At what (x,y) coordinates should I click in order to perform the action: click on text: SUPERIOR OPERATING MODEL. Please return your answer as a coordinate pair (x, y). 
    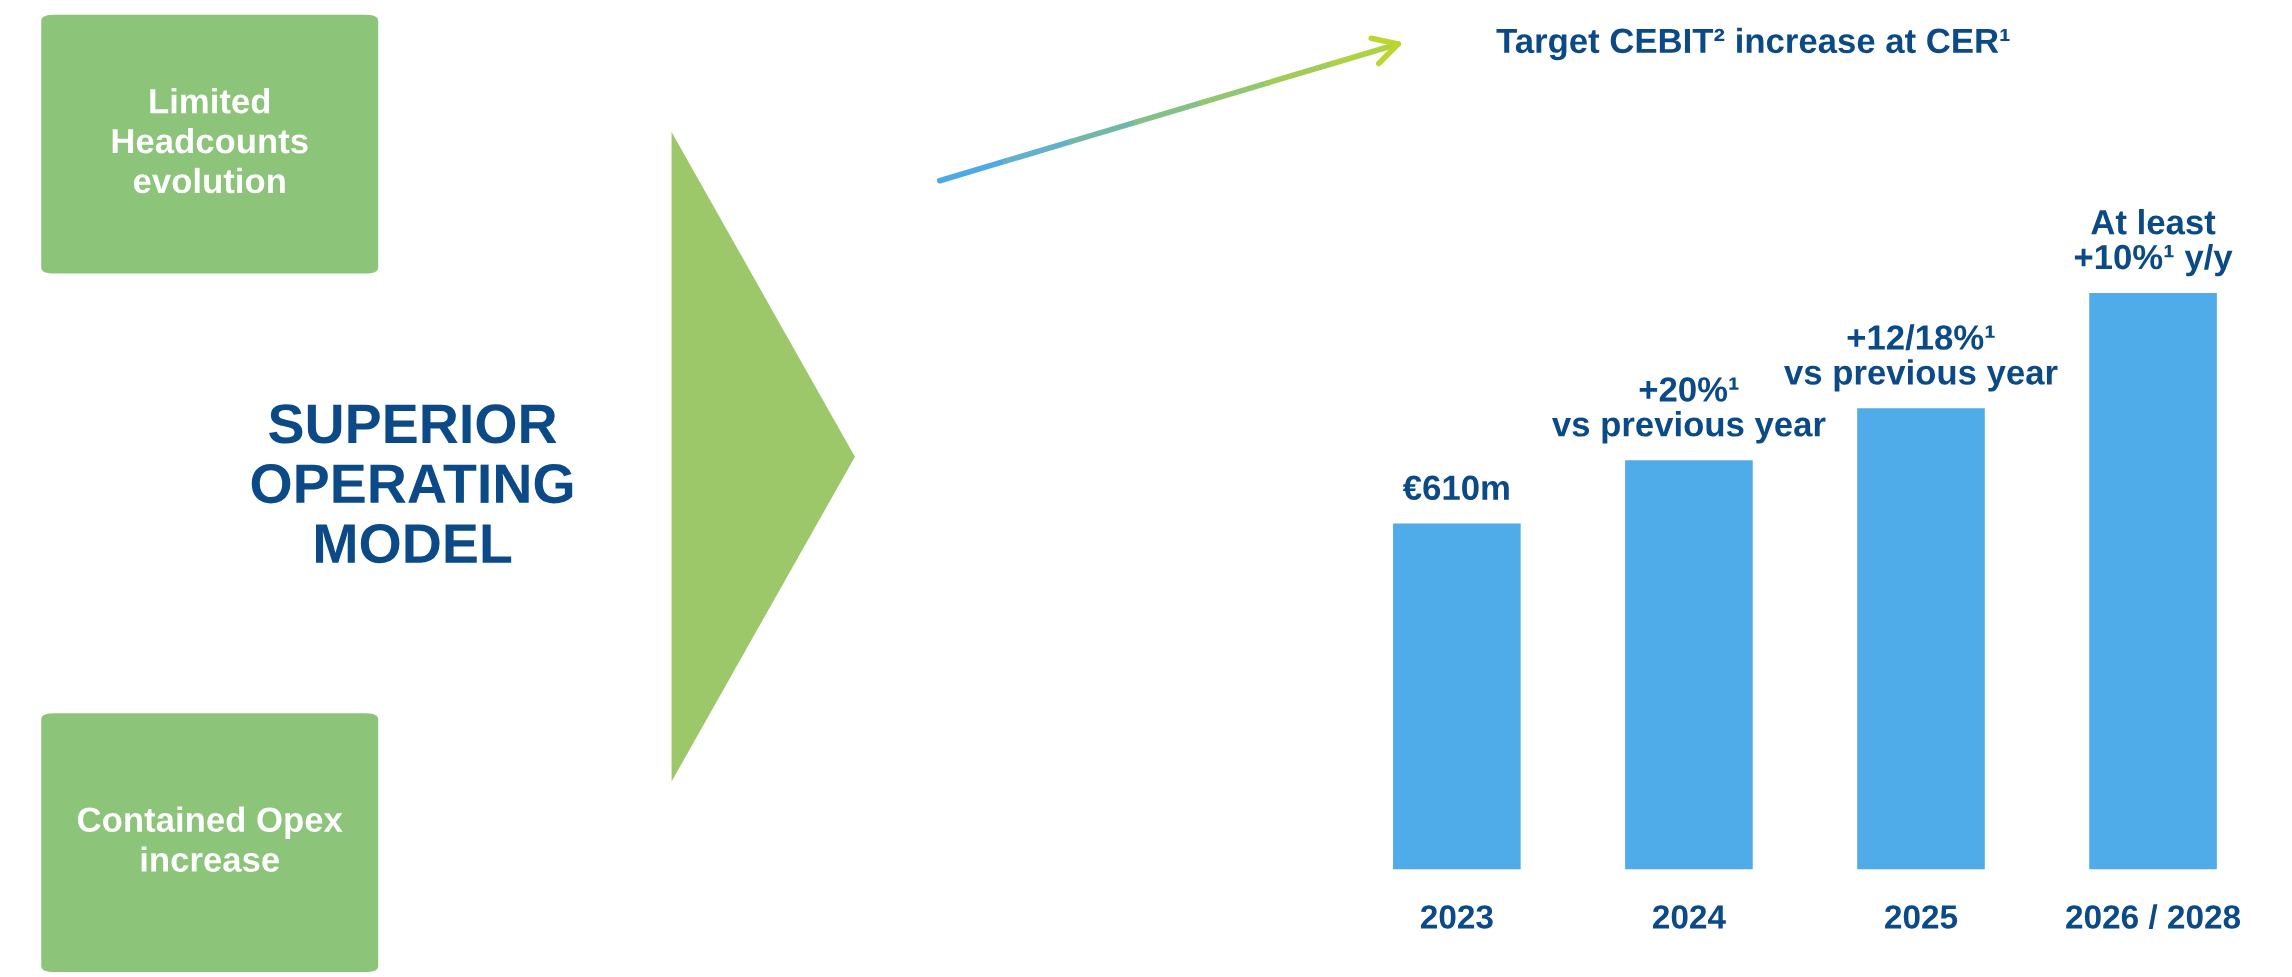
    Looking at the image, I should click on (412, 484).